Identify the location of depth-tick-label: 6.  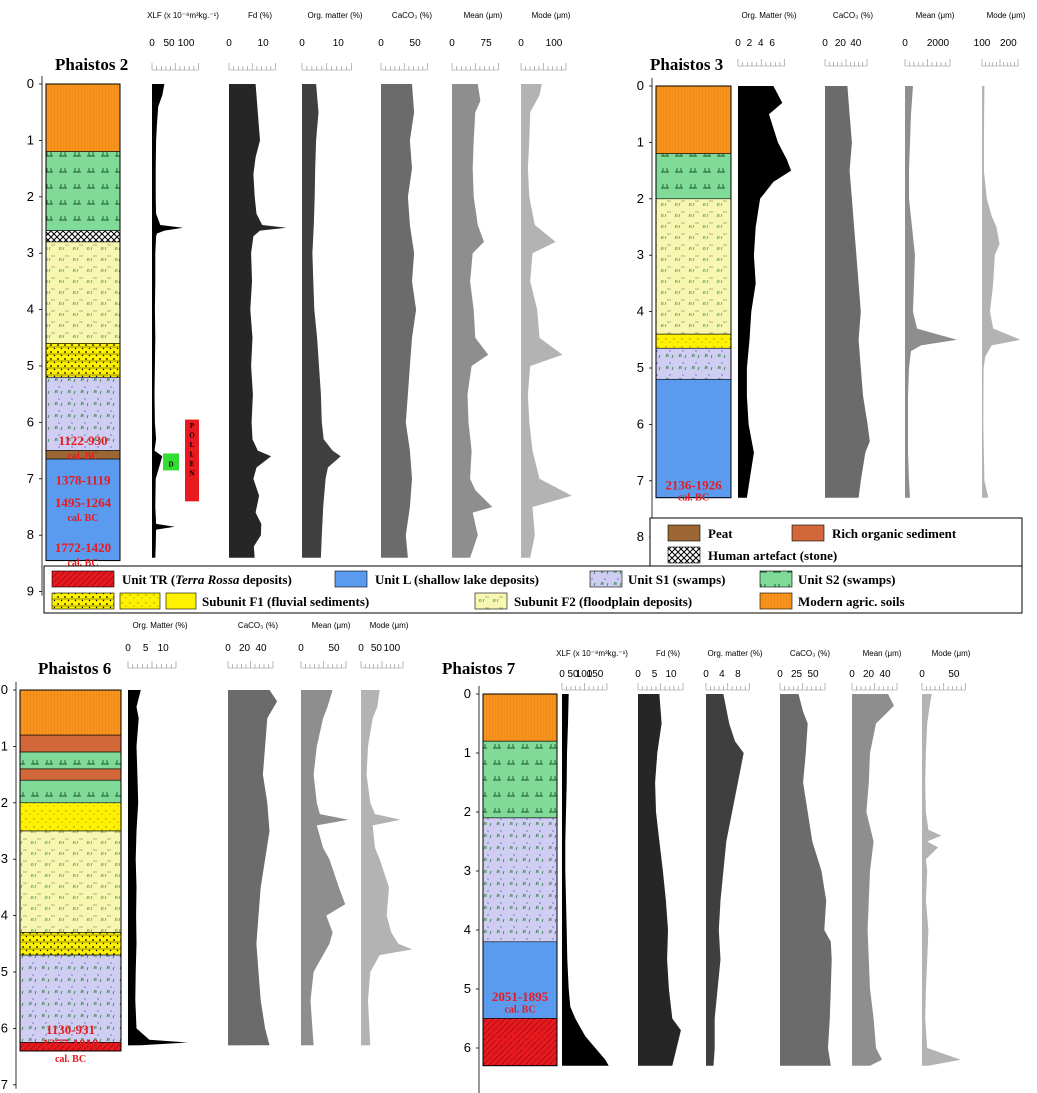
(467, 1047).